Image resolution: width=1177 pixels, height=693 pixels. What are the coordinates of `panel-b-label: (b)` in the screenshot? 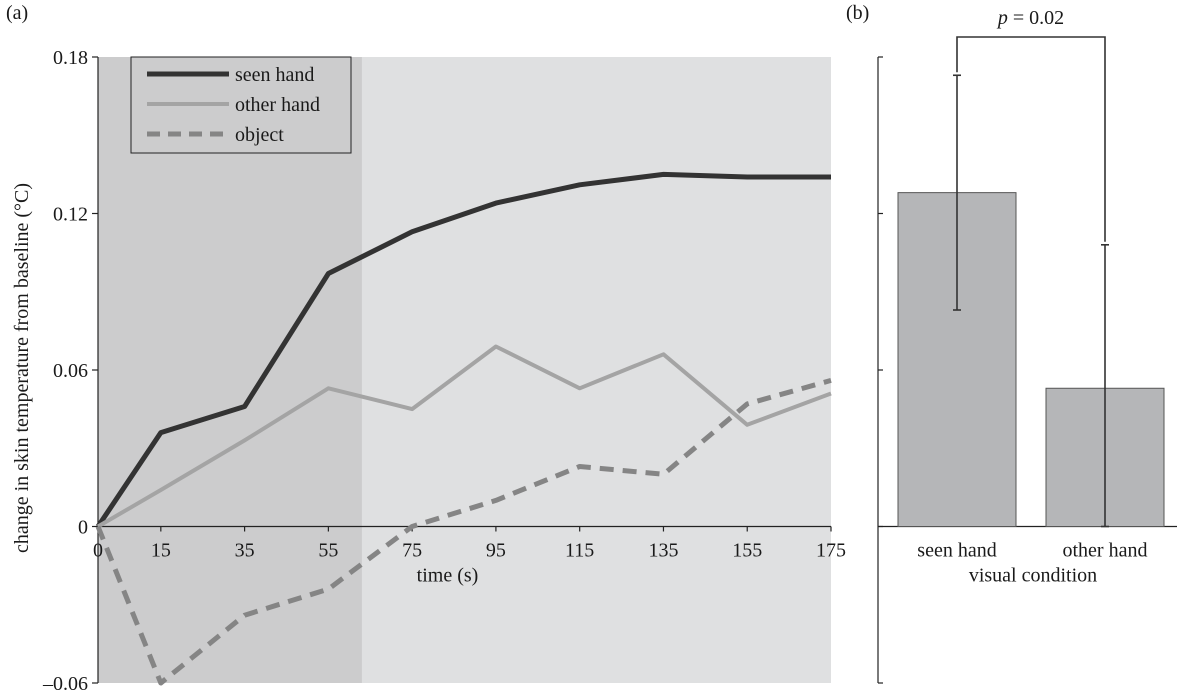 It's located at (858, 13).